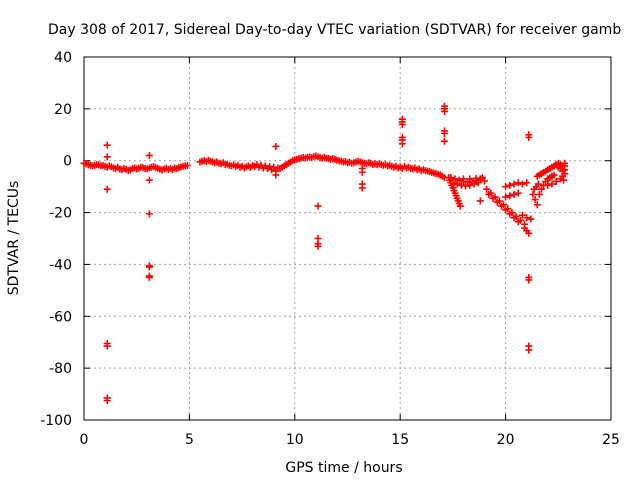  Describe the element at coordinates (343, 468) in the screenshot. I see `x-axis-label: GPS time / hours` at that location.